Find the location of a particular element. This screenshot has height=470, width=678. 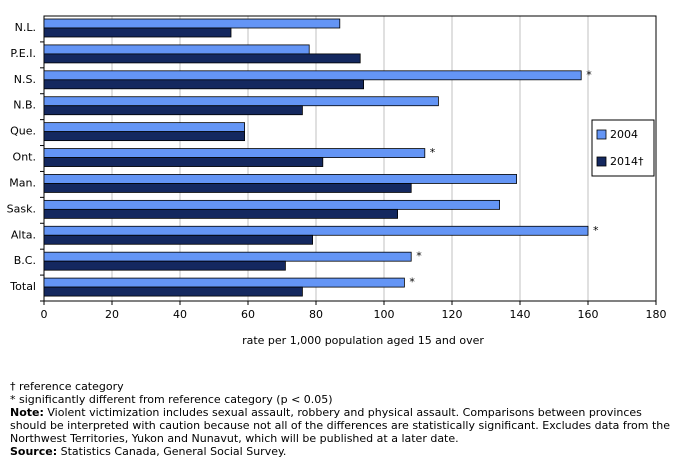

y-tick-label: B.C. is located at coordinates (25, 260).